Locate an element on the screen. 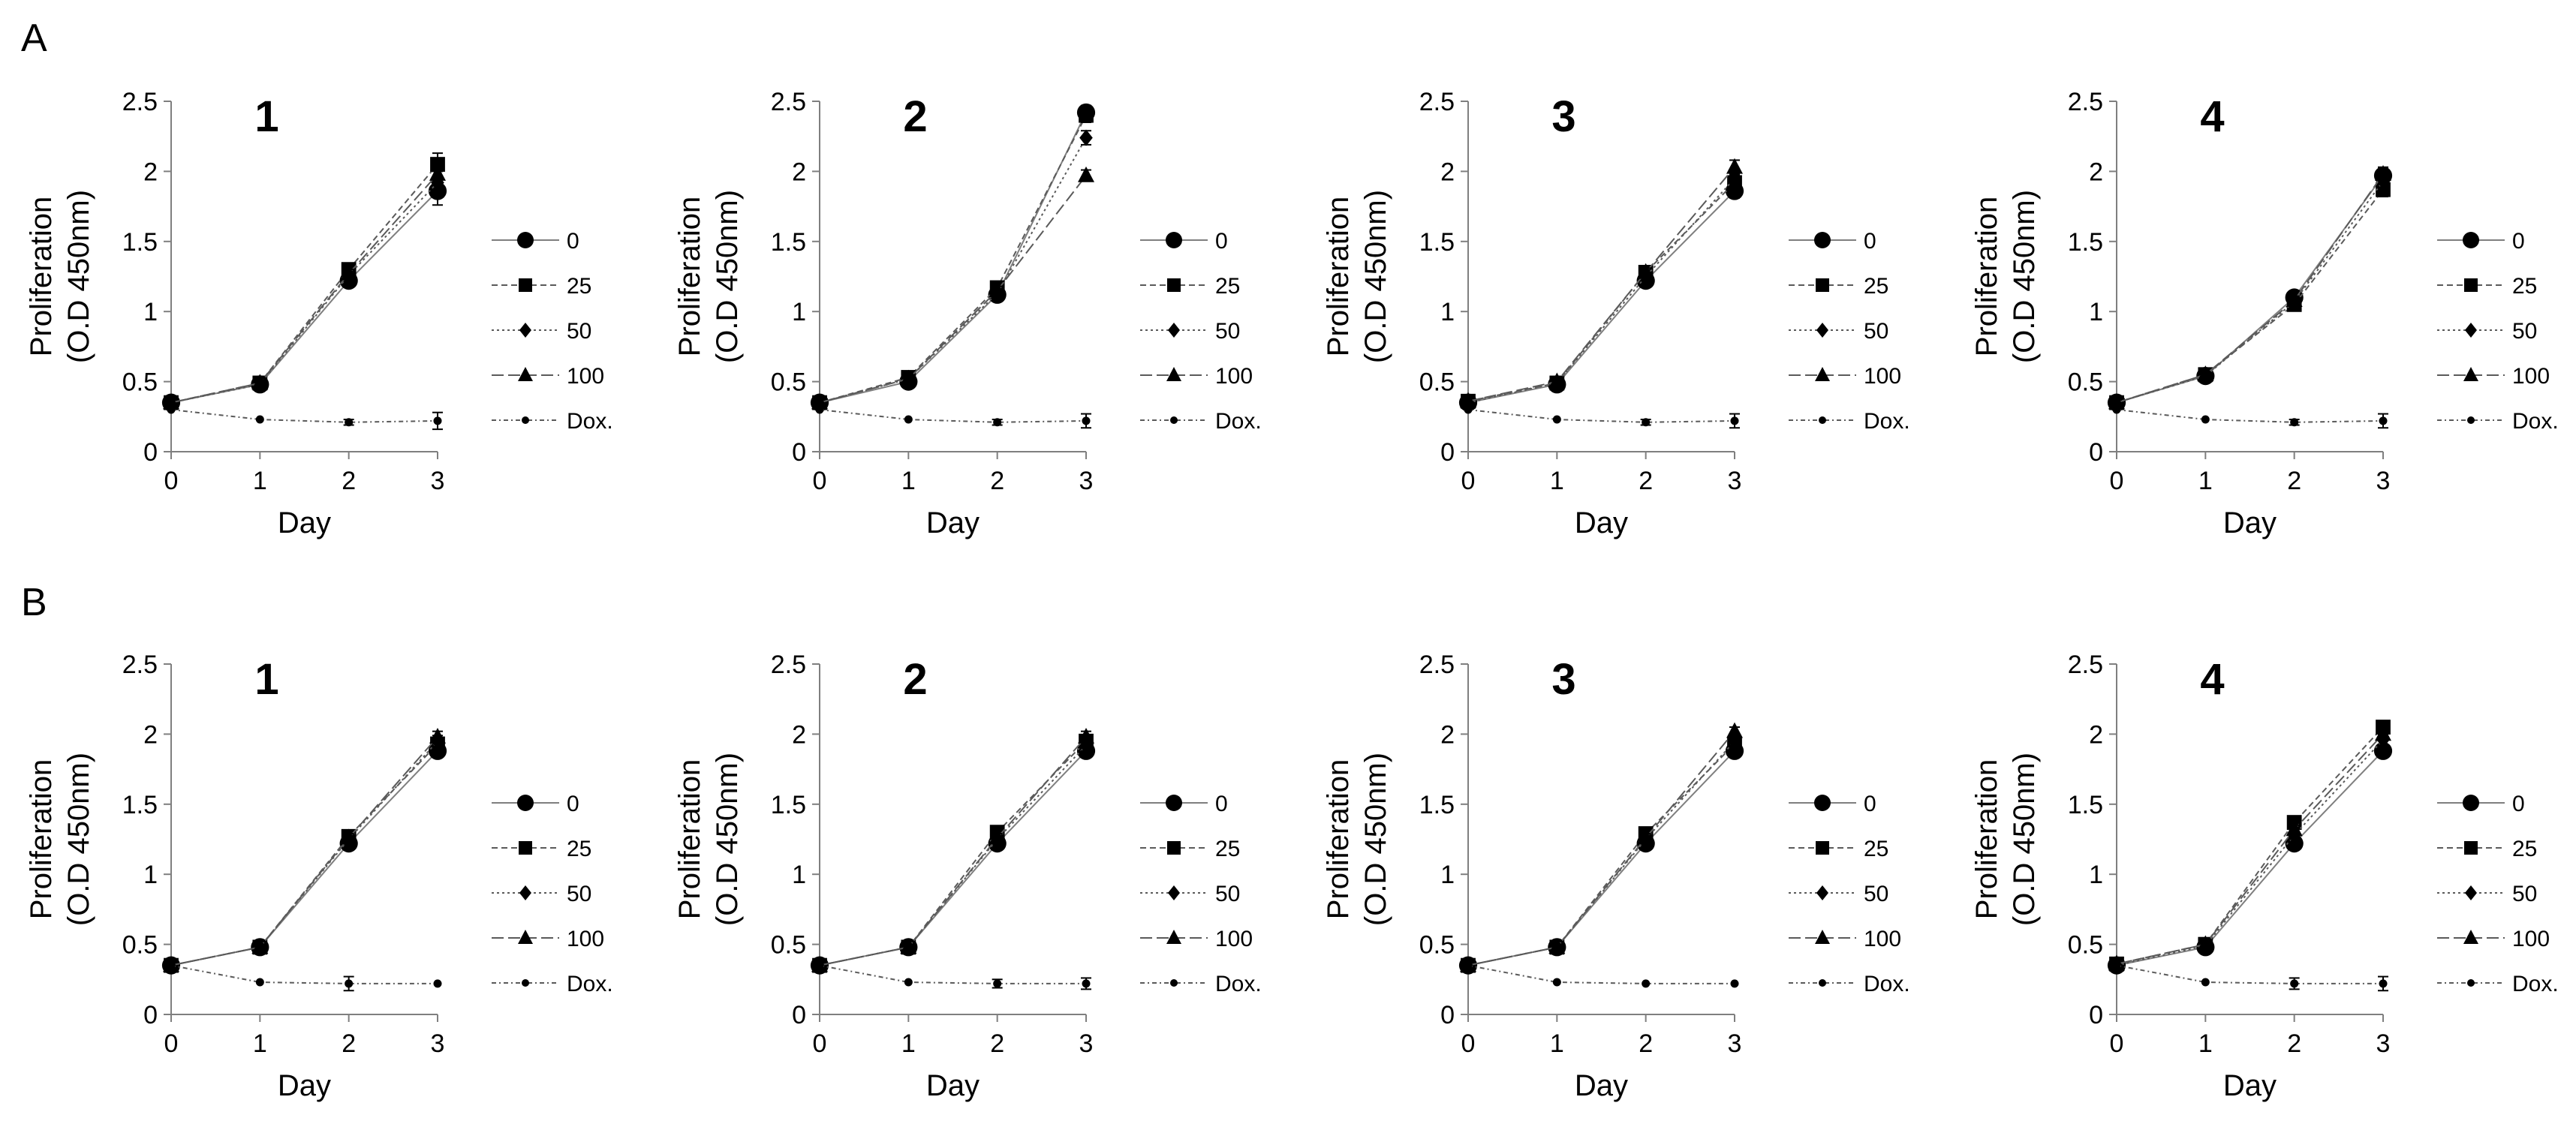 The height and width of the screenshot is (1130, 2576). legend-label: Dox. is located at coordinates (1238, 984).